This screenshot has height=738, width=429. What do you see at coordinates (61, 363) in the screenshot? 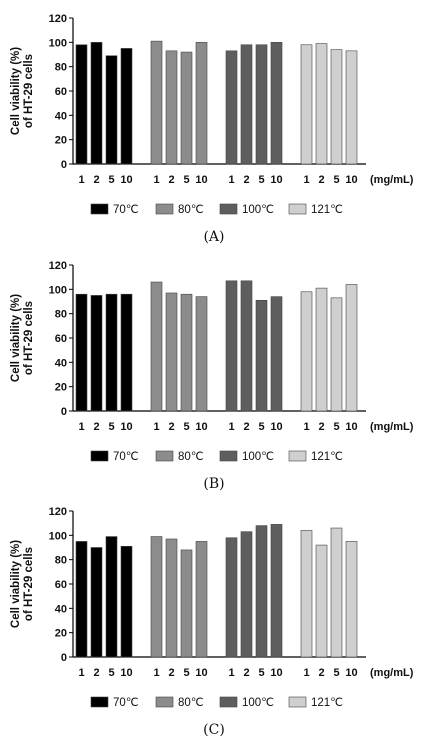
I see `y-tick-label: 40` at bounding box center [61, 363].